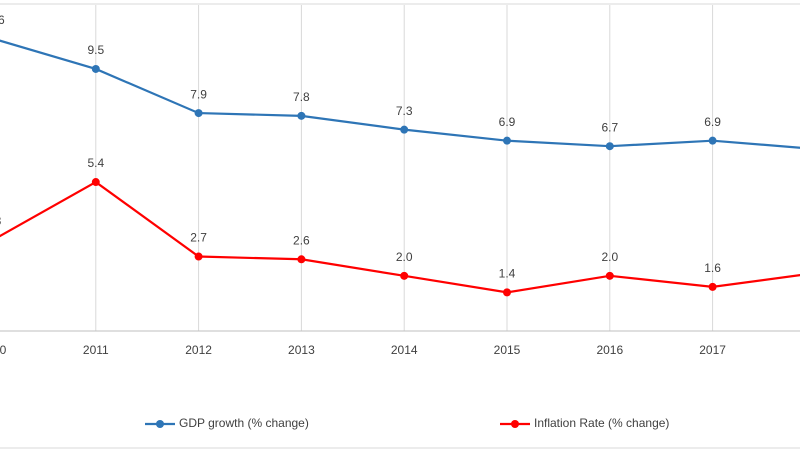 Image resolution: width=800 pixels, height=450 pixels. I want to click on legend-label: Inflation Rate (% change), so click(601, 423).